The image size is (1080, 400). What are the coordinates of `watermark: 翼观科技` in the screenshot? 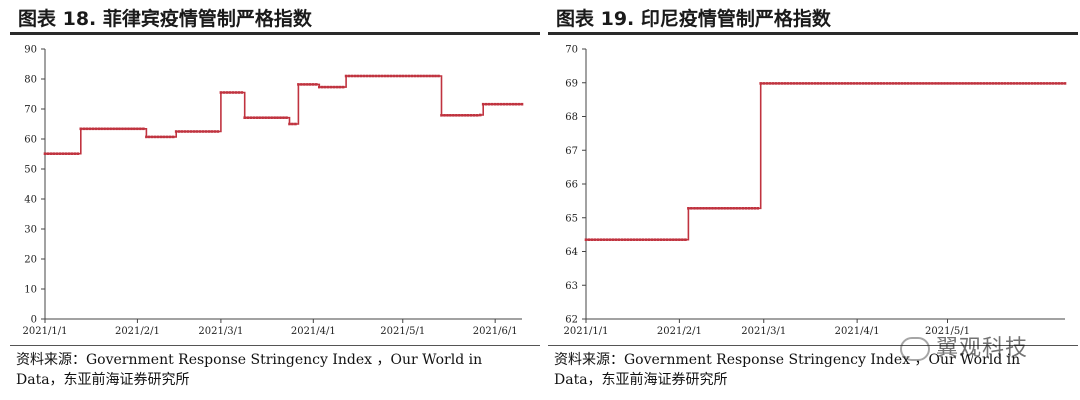 It's located at (964, 346).